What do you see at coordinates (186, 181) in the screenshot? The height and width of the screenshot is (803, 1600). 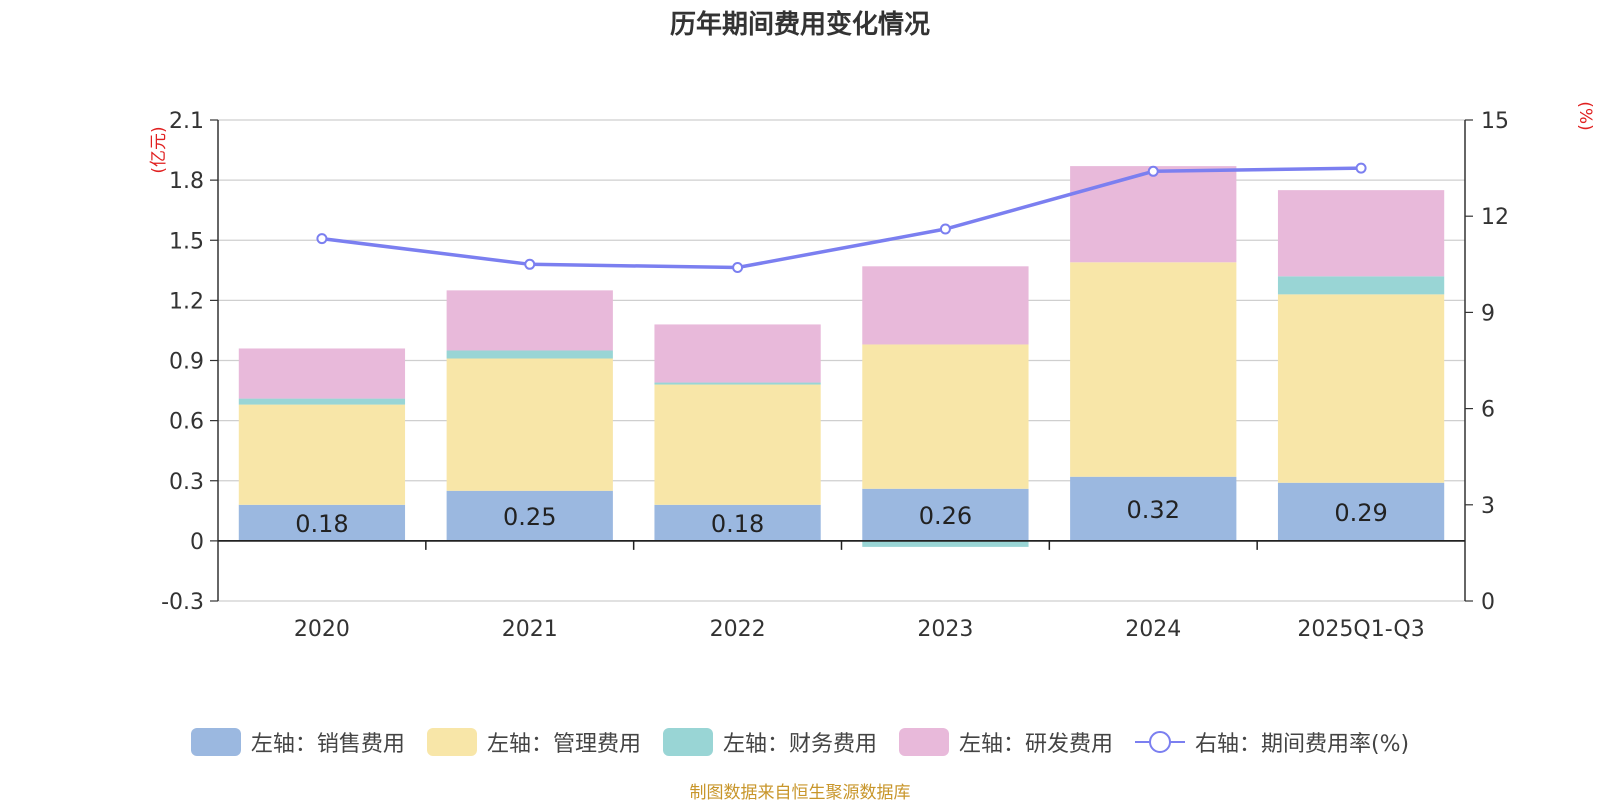 I see `left-axis-tick-label: 1.8` at bounding box center [186, 181].